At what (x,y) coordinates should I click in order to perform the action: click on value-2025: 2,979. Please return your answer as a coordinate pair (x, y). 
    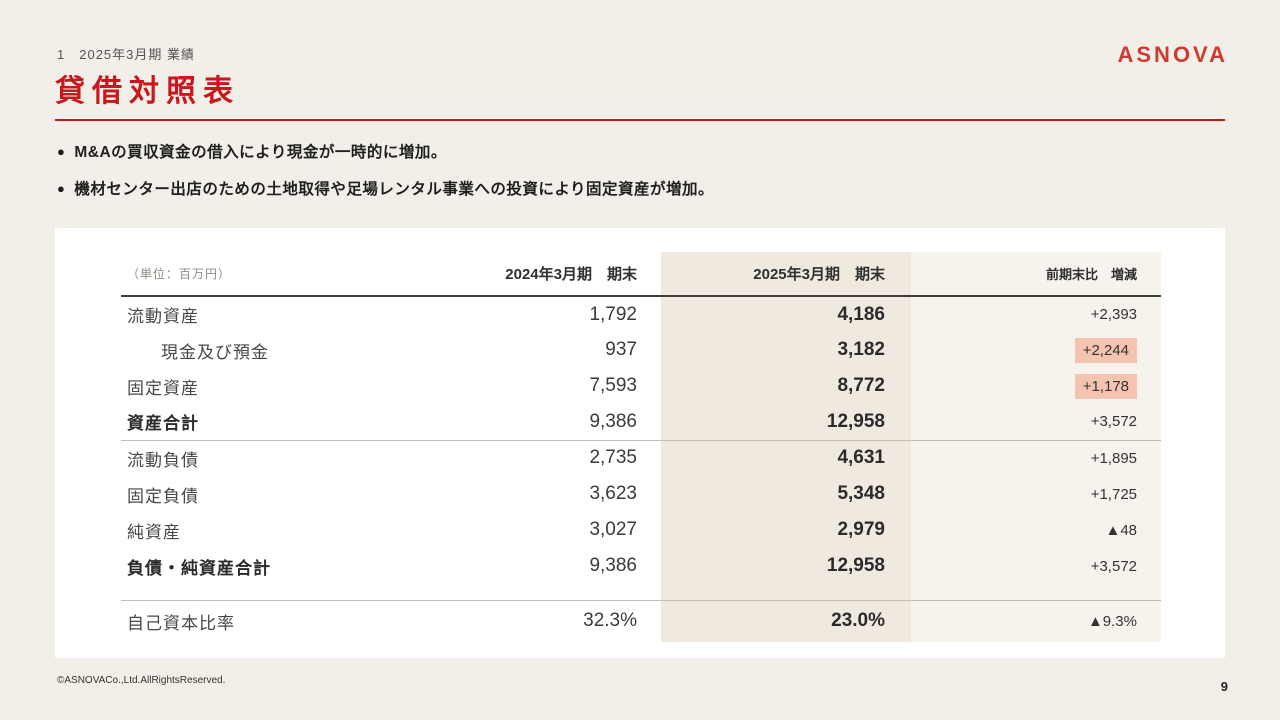
    Looking at the image, I should click on (786, 530).